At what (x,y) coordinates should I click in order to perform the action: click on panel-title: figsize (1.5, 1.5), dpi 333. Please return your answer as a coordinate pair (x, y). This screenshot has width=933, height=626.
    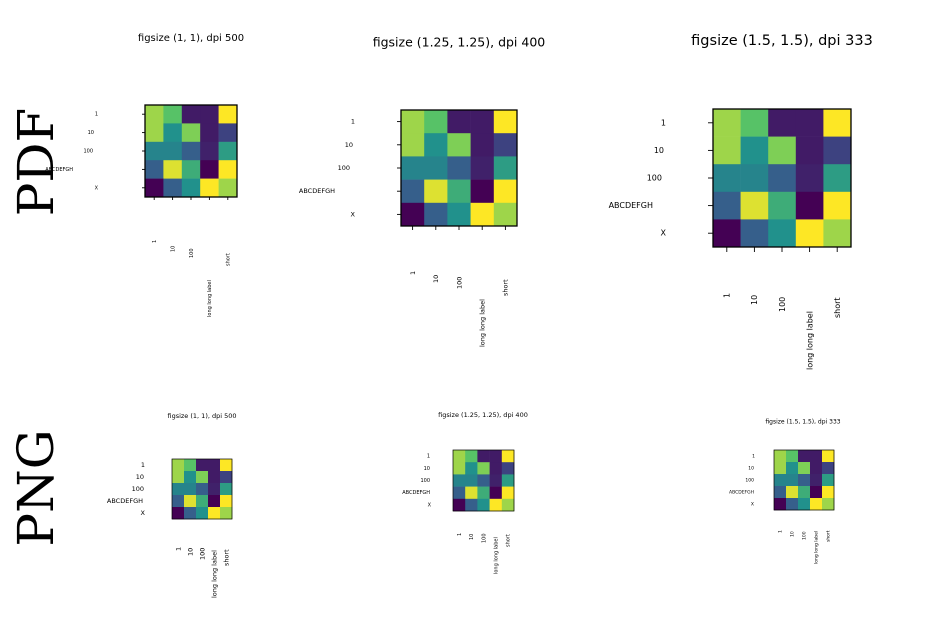
    Looking at the image, I should click on (782, 41).